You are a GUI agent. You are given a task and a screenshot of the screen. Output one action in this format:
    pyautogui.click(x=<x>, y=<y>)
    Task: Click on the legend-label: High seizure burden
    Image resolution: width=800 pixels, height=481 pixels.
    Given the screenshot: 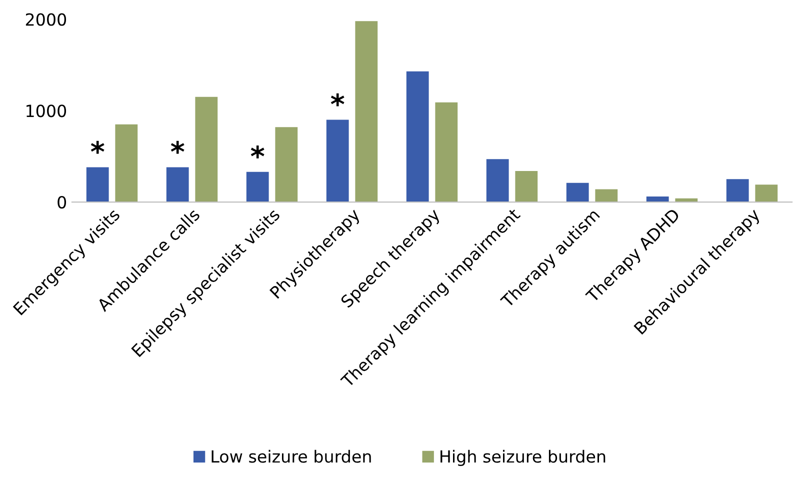 What is the action you would take?
    pyautogui.click(x=523, y=458)
    